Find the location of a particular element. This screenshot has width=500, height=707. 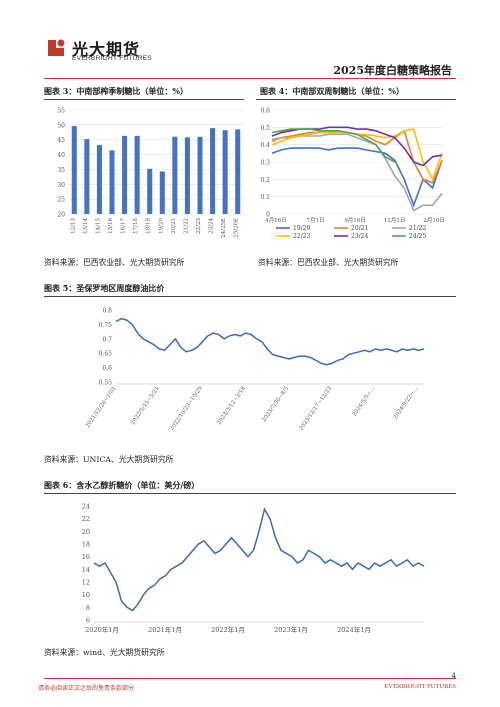

x-tick-label: 20/21 is located at coordinates (174, 226).